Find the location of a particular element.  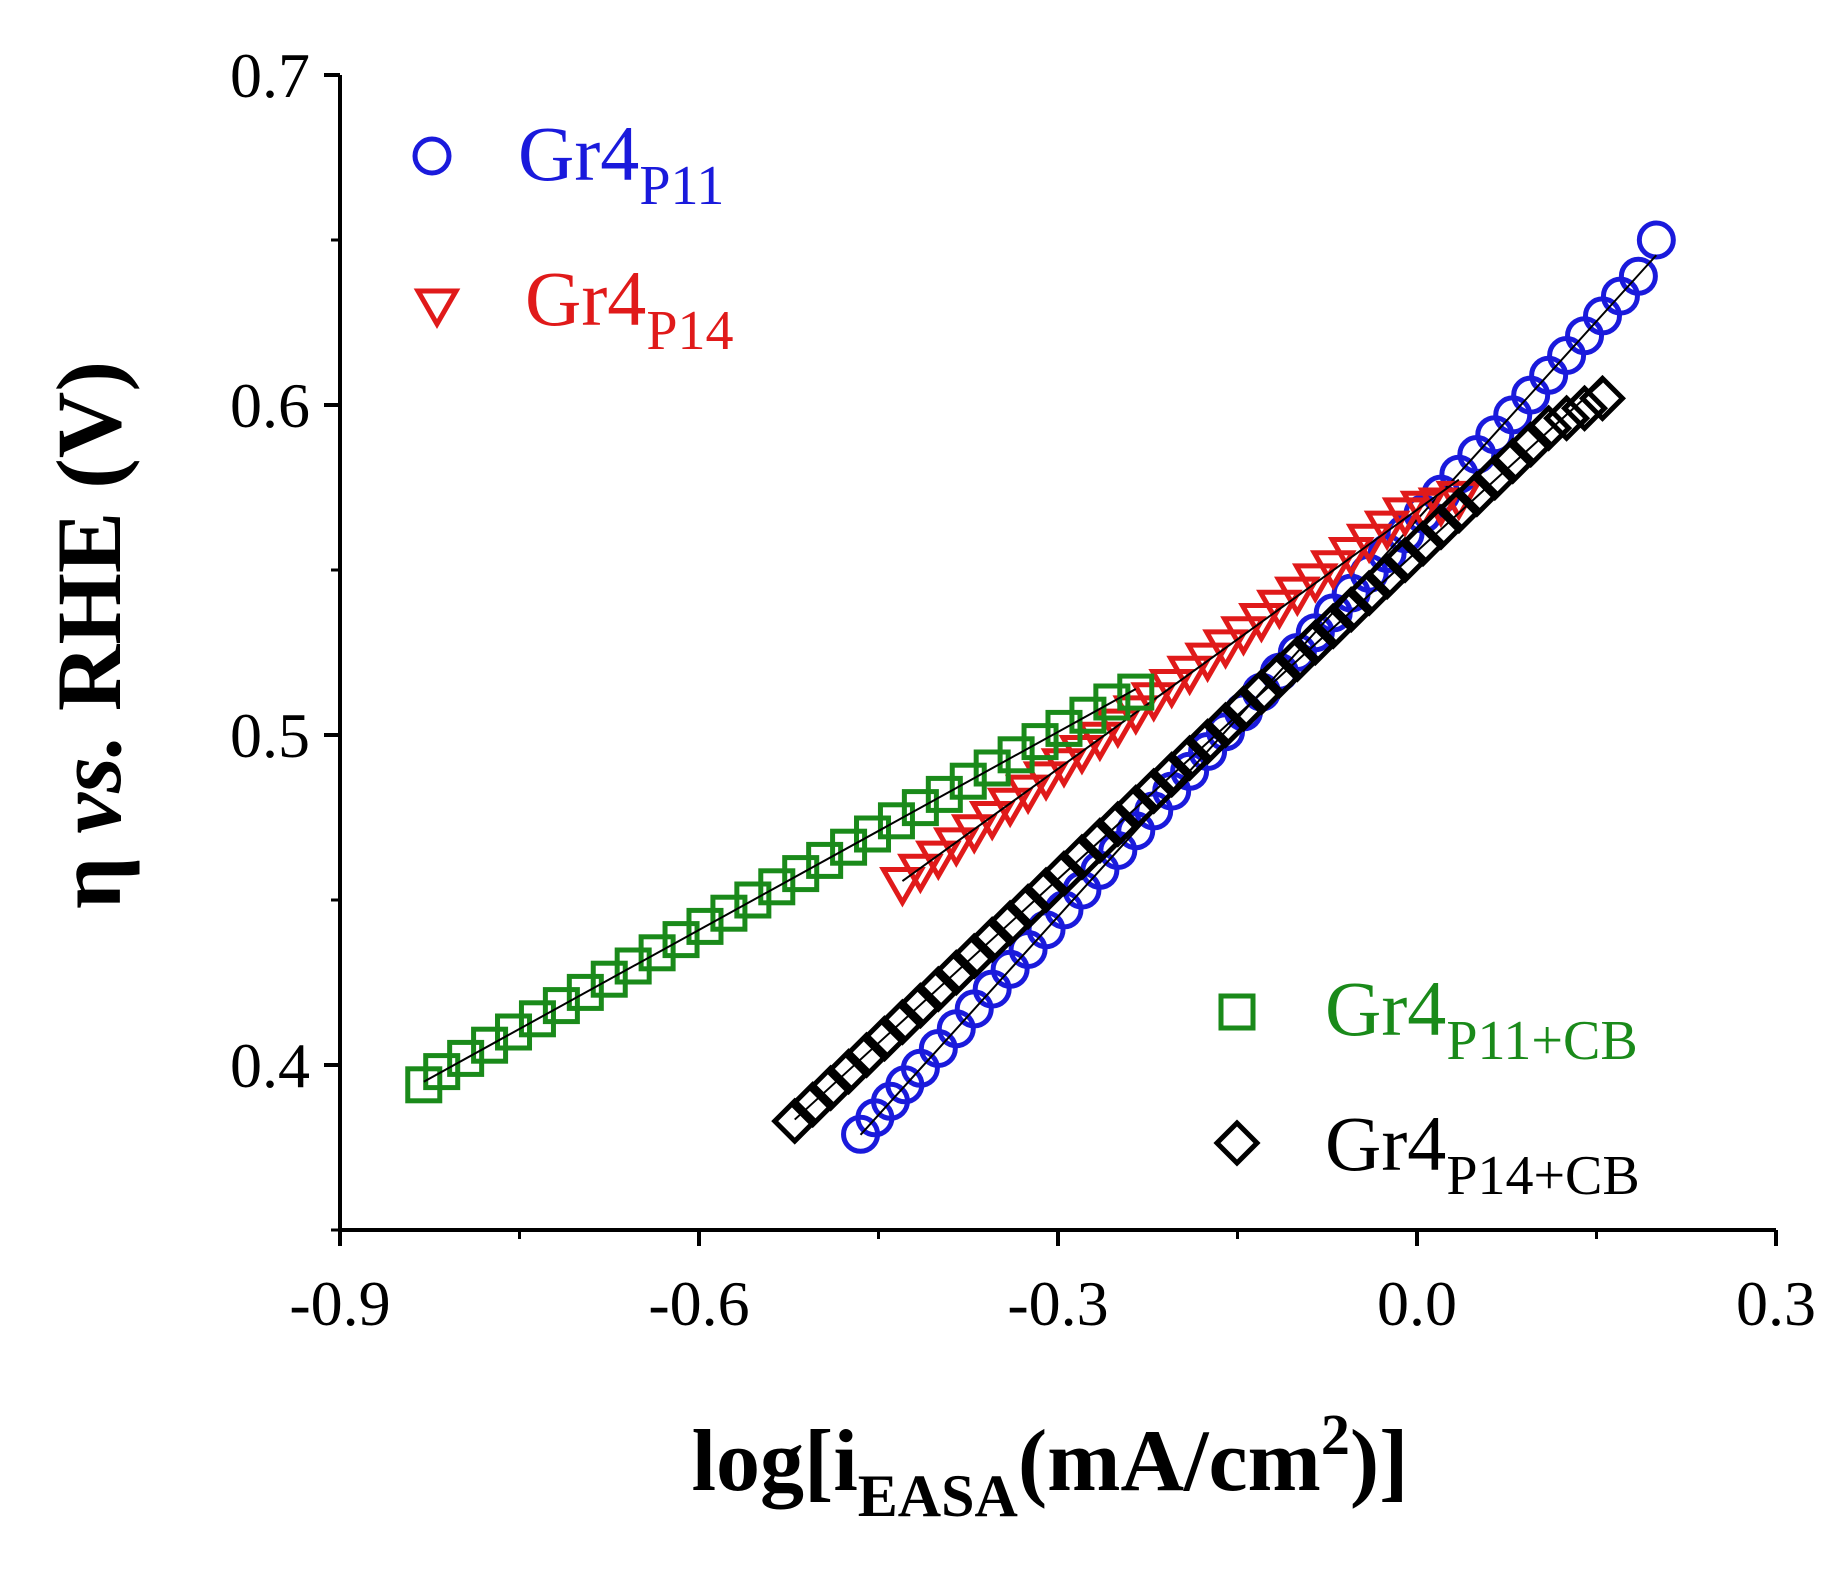

legend-label-gr4-p14-cb: Gr4P14+CB is located at coordinates (1482, 1153).